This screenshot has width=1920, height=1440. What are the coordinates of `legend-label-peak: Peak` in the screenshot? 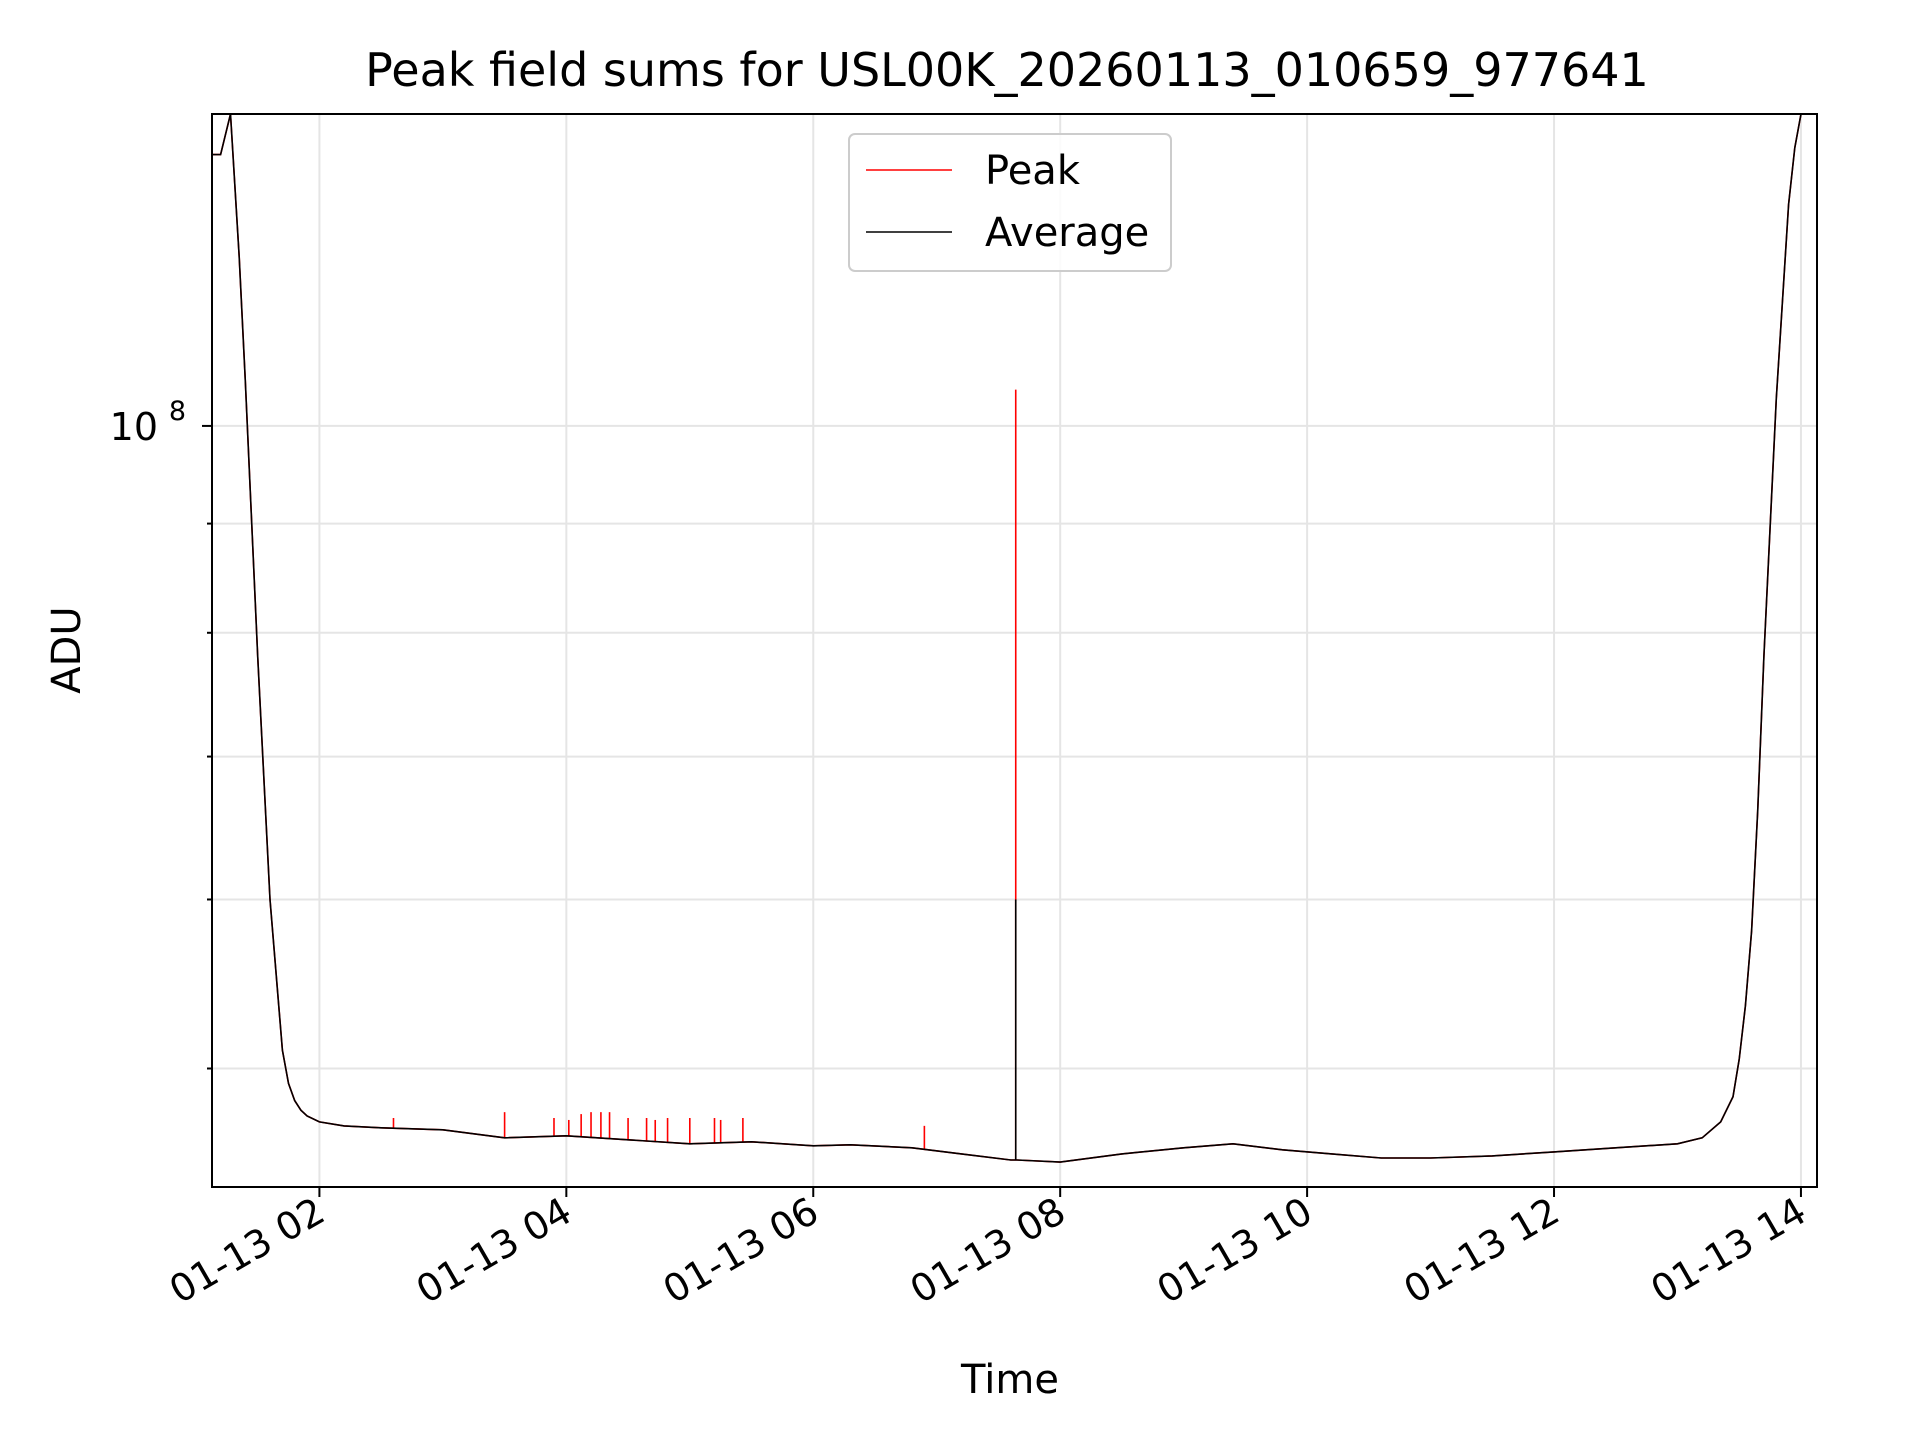 It's located at (1033, 171).